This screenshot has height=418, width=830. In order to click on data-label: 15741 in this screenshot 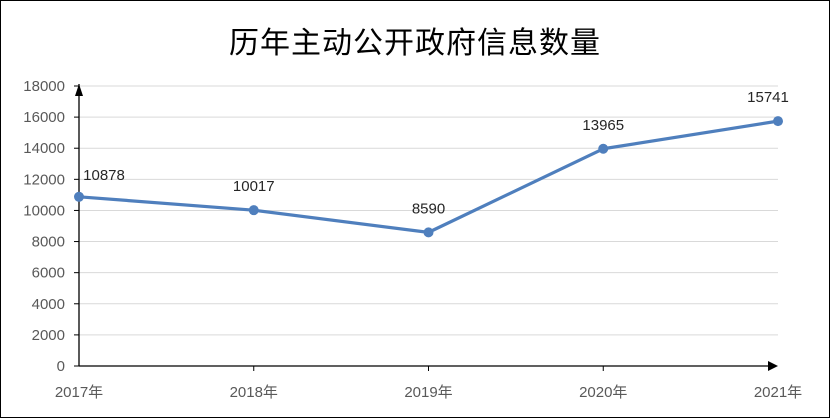, I will do `click(768, 97)`.